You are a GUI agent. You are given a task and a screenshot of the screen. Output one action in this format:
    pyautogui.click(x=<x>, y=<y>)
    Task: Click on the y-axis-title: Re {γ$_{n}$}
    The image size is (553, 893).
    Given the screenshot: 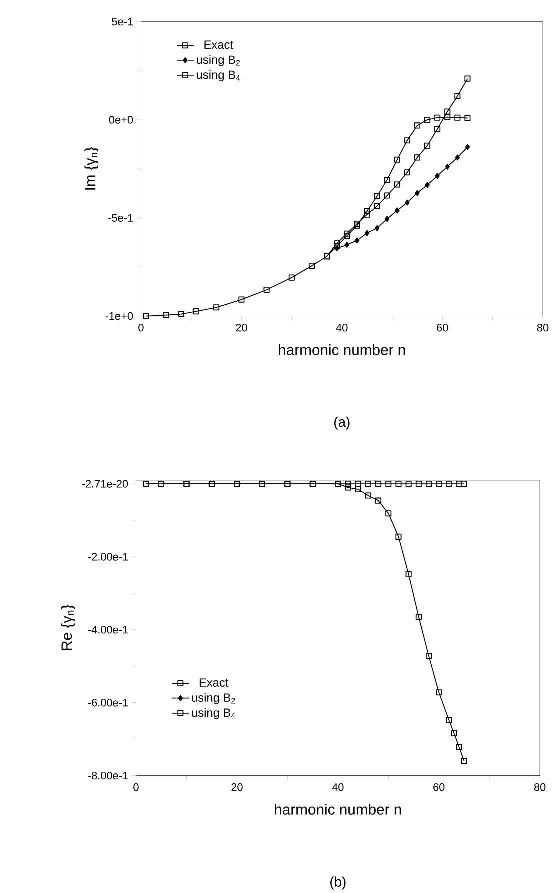 What is the action you would take?
    pyautogui.click(x=68, y=627)
    